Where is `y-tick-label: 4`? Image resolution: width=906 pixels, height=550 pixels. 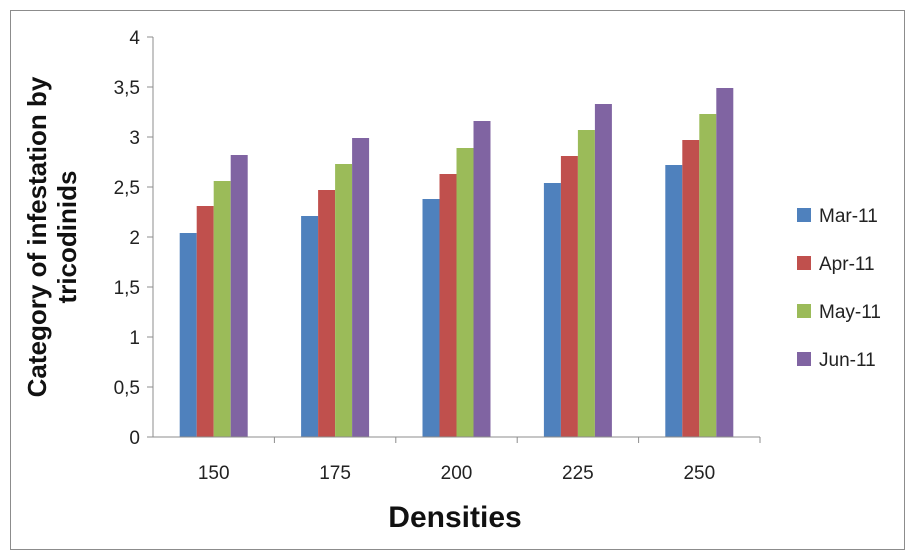
y-tick-label: 4 is located at coordinates (134, 38).